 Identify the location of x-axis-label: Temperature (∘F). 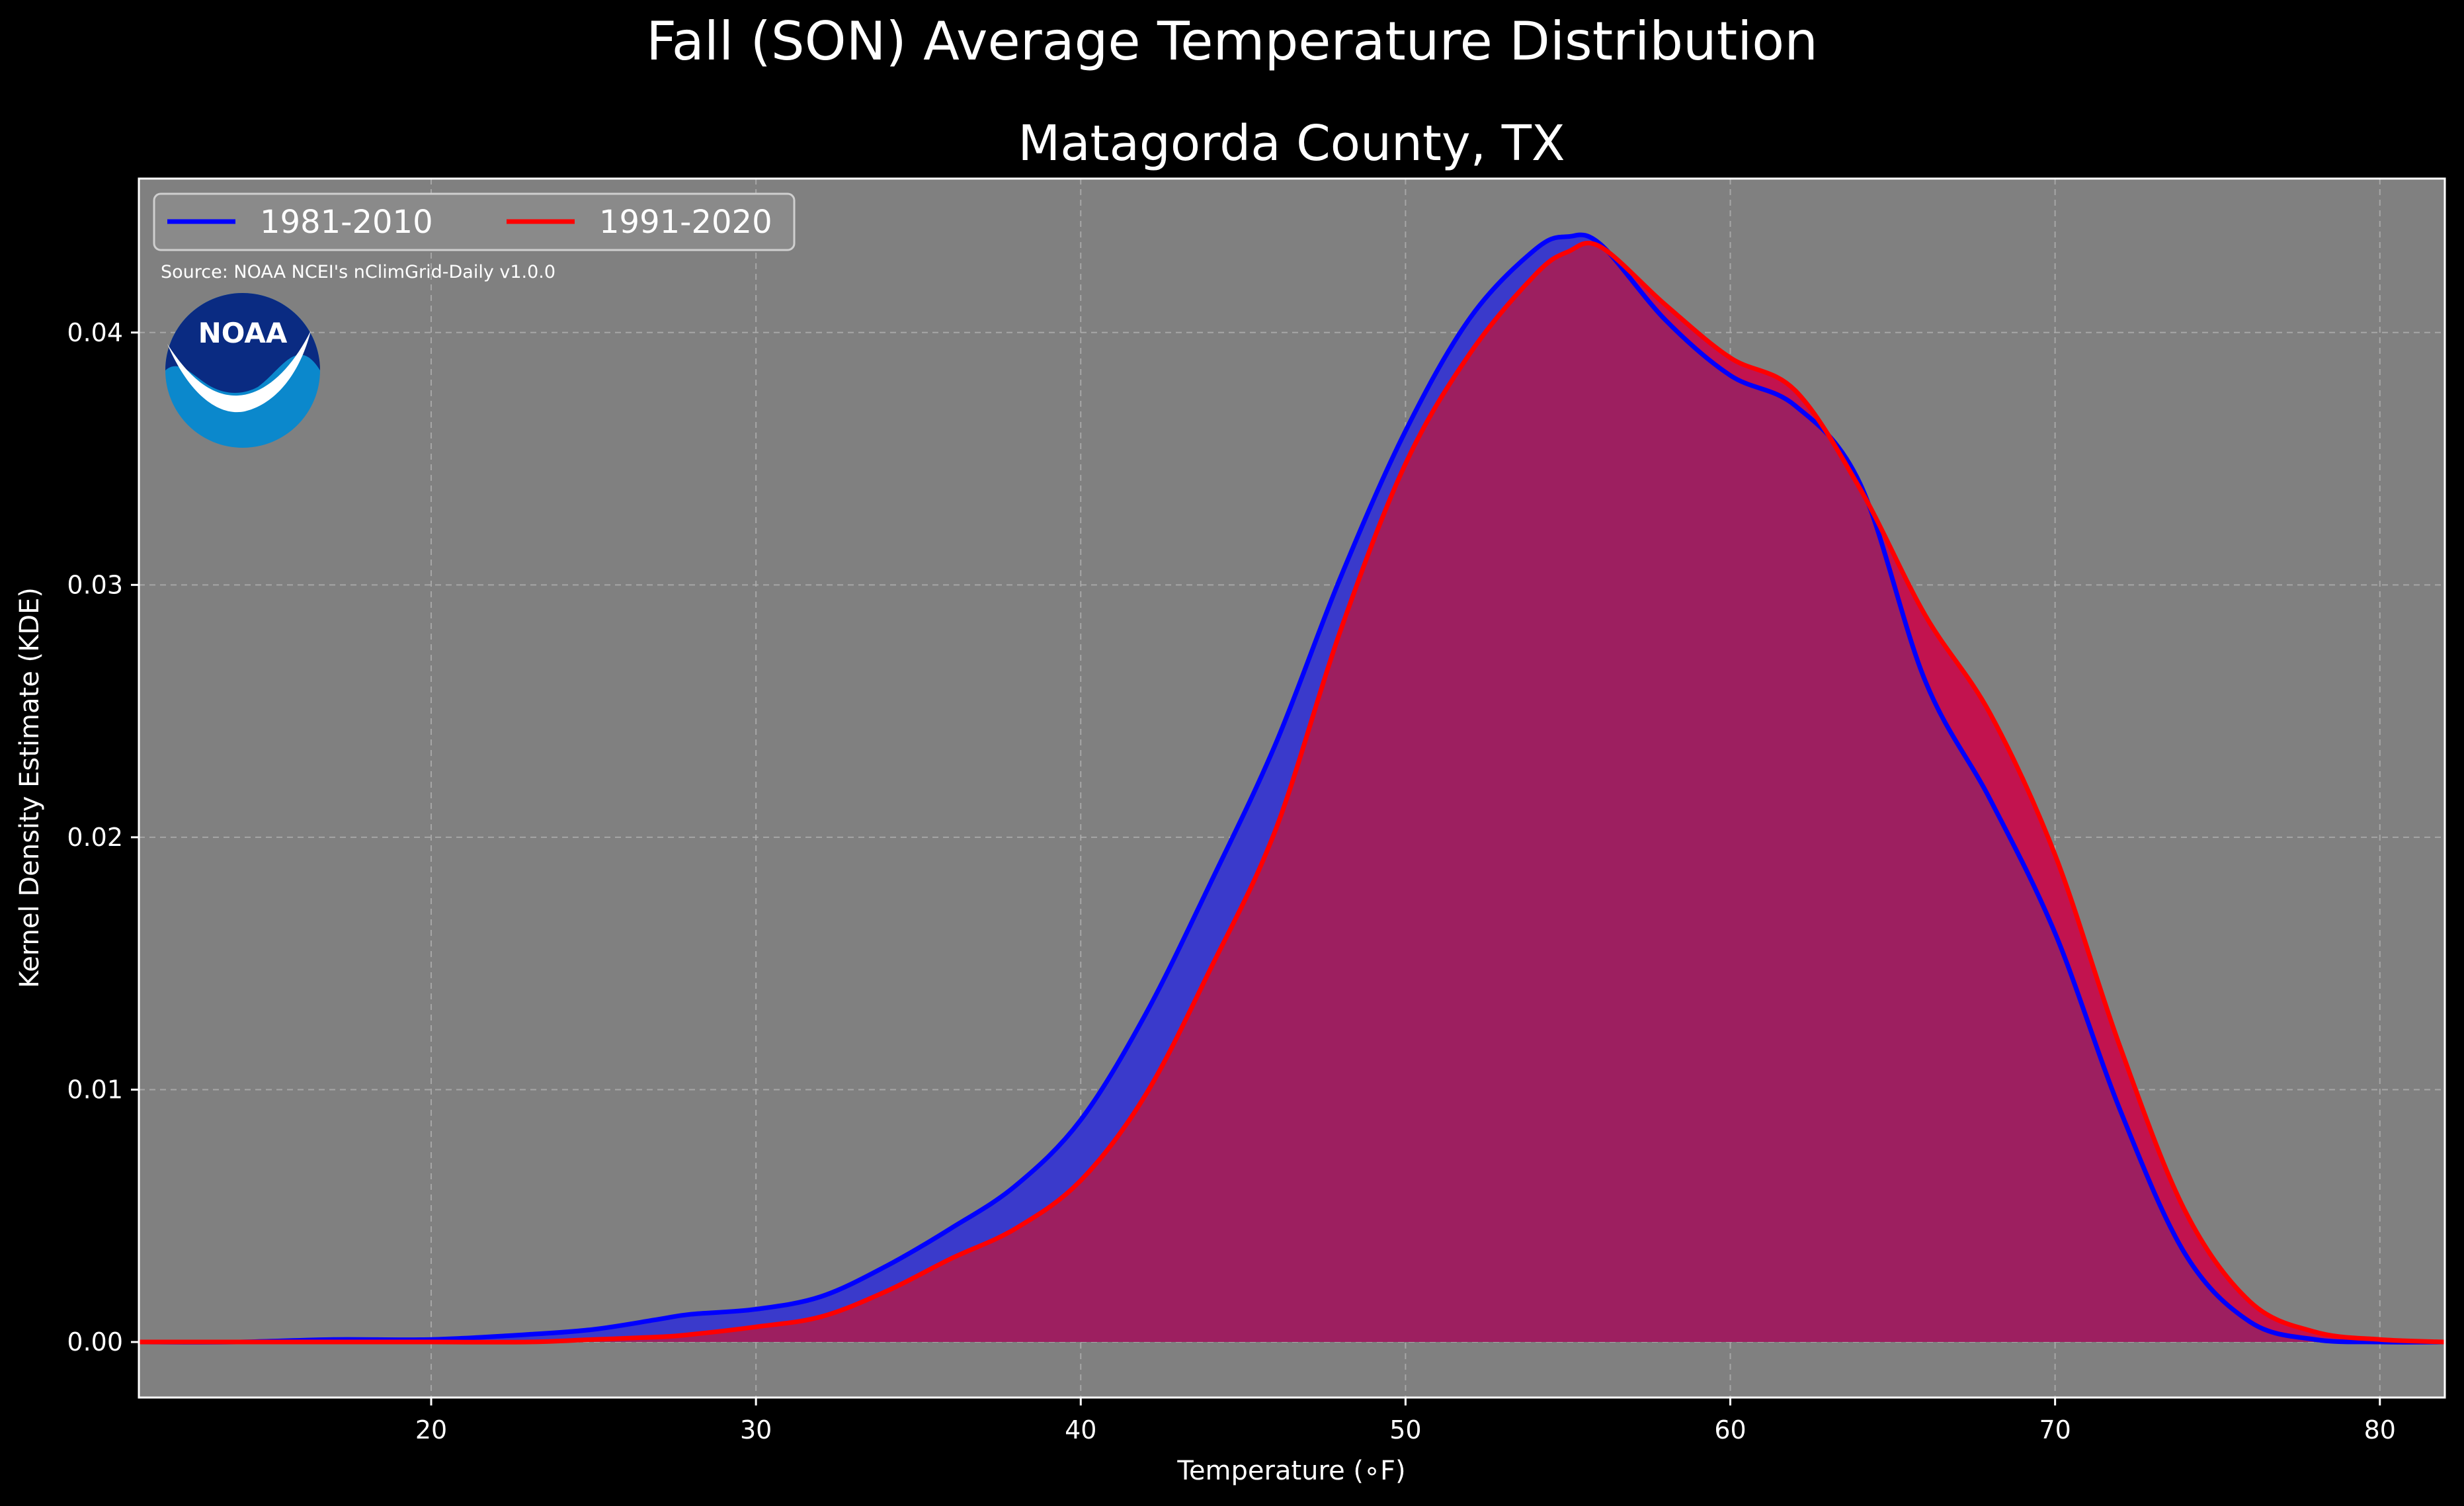
(1290, 1471).